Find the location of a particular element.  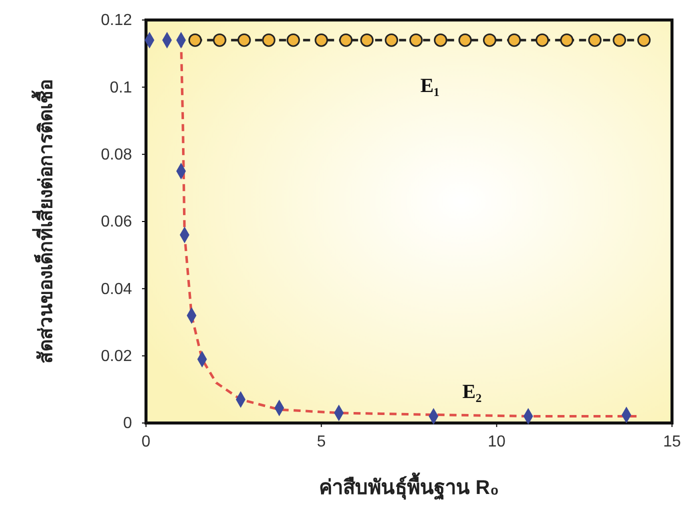

x-tick-label: 0 is located at coordinates (146, 441).